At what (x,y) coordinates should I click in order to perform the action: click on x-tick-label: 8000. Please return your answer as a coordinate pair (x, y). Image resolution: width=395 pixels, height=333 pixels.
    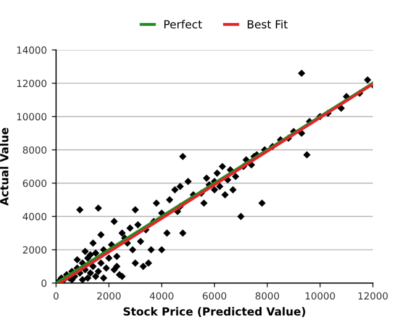
    Looking at the image, I should click on (268, 296).